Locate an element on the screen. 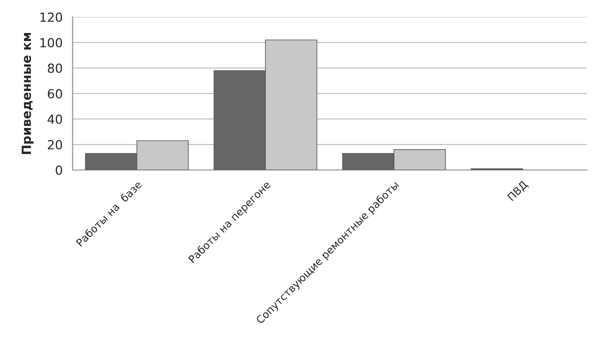 The height and width of the screenshot is (340, 605). y-tick-label: 60 is located at coordinates (55, 93).